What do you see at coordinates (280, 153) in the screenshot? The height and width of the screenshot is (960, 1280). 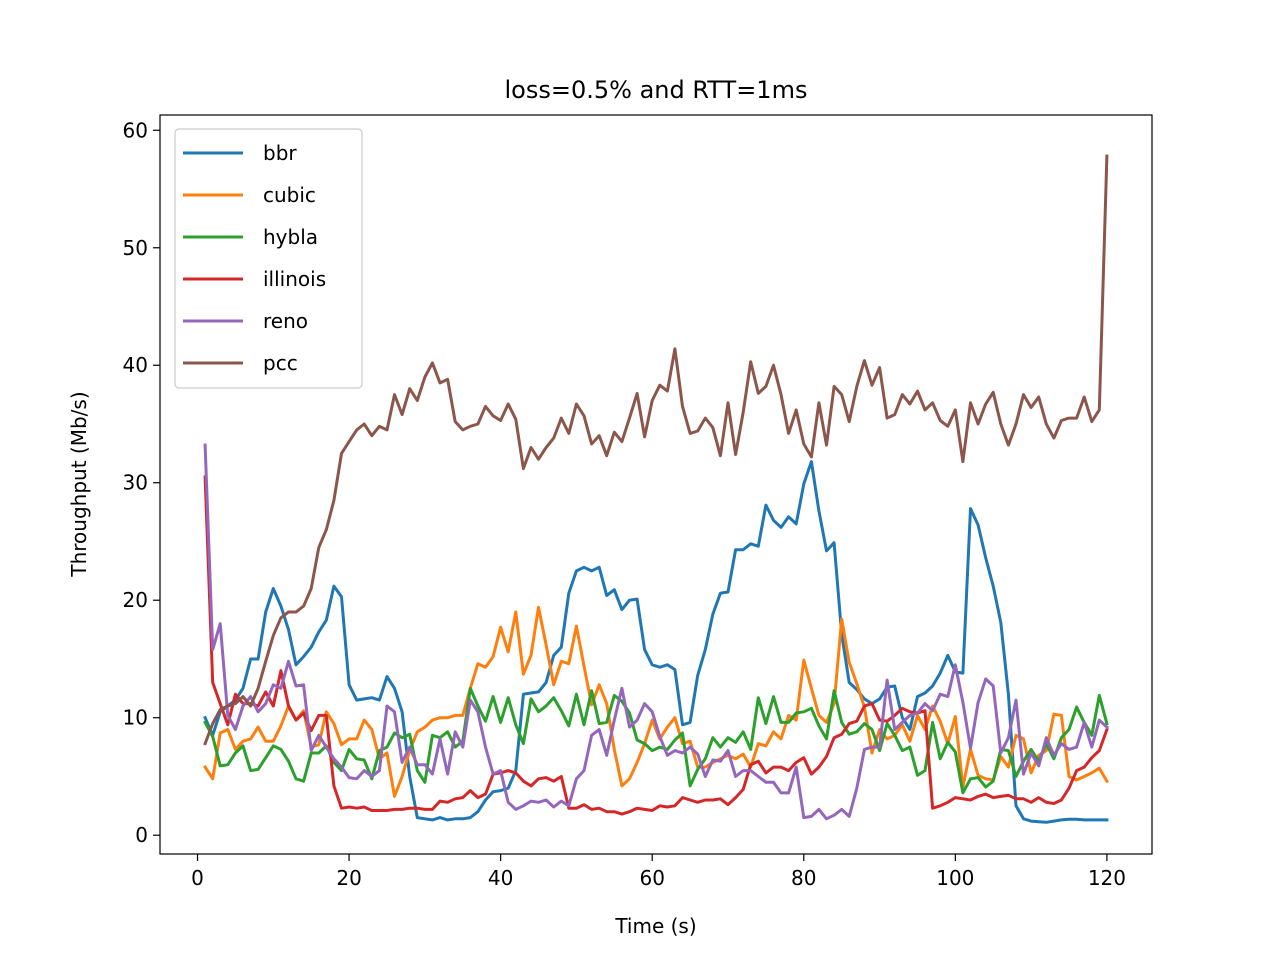 I see `legend-label-bbr: bbr` at bounding box center [280, 153].